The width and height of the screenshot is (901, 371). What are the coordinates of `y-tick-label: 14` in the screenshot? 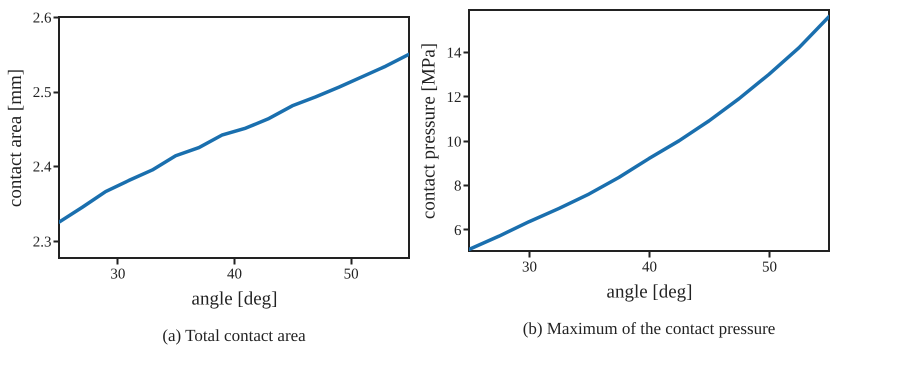 It's located at (454, 54).